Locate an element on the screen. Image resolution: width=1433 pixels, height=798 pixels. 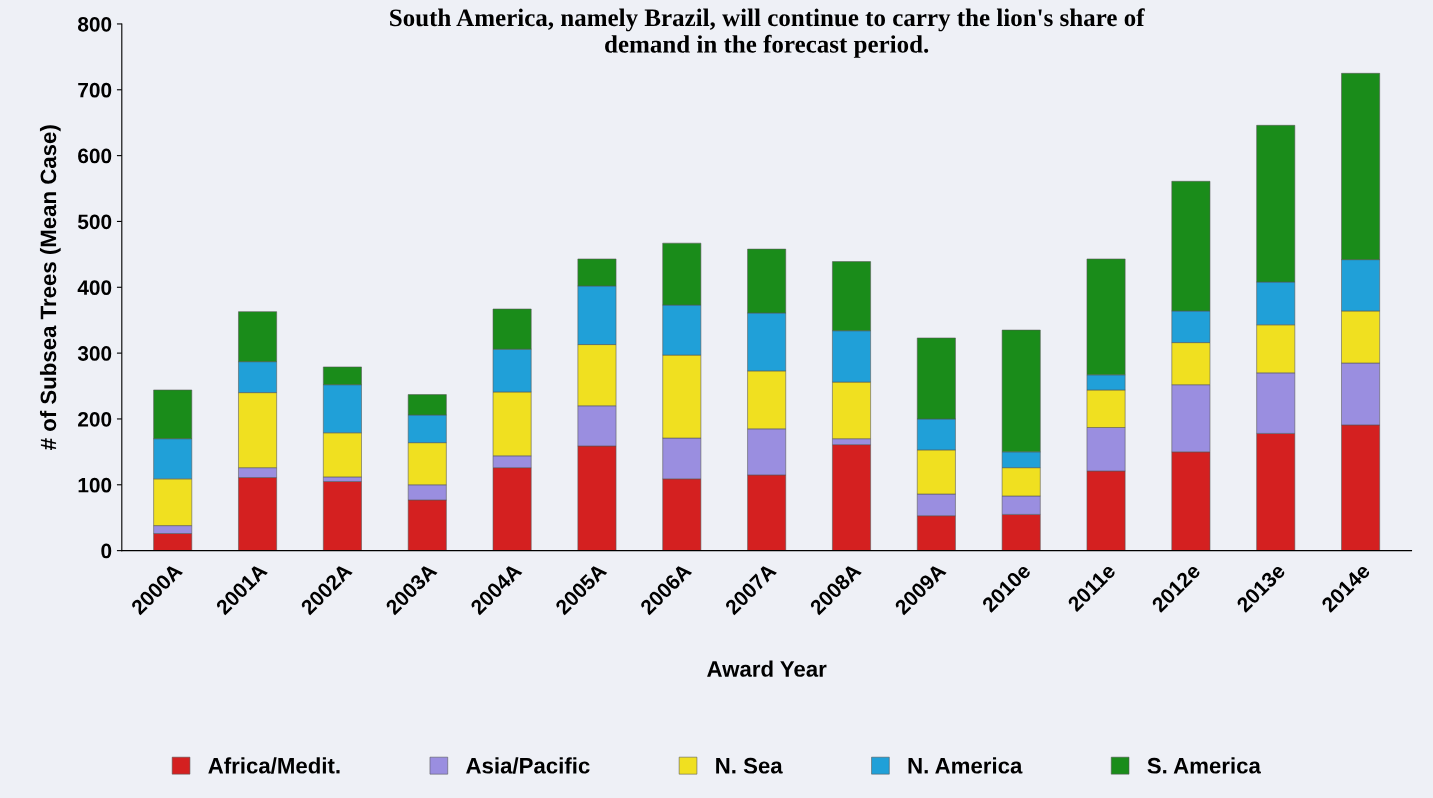
y-tick-label: 700 is located at coordinates (95, 90).